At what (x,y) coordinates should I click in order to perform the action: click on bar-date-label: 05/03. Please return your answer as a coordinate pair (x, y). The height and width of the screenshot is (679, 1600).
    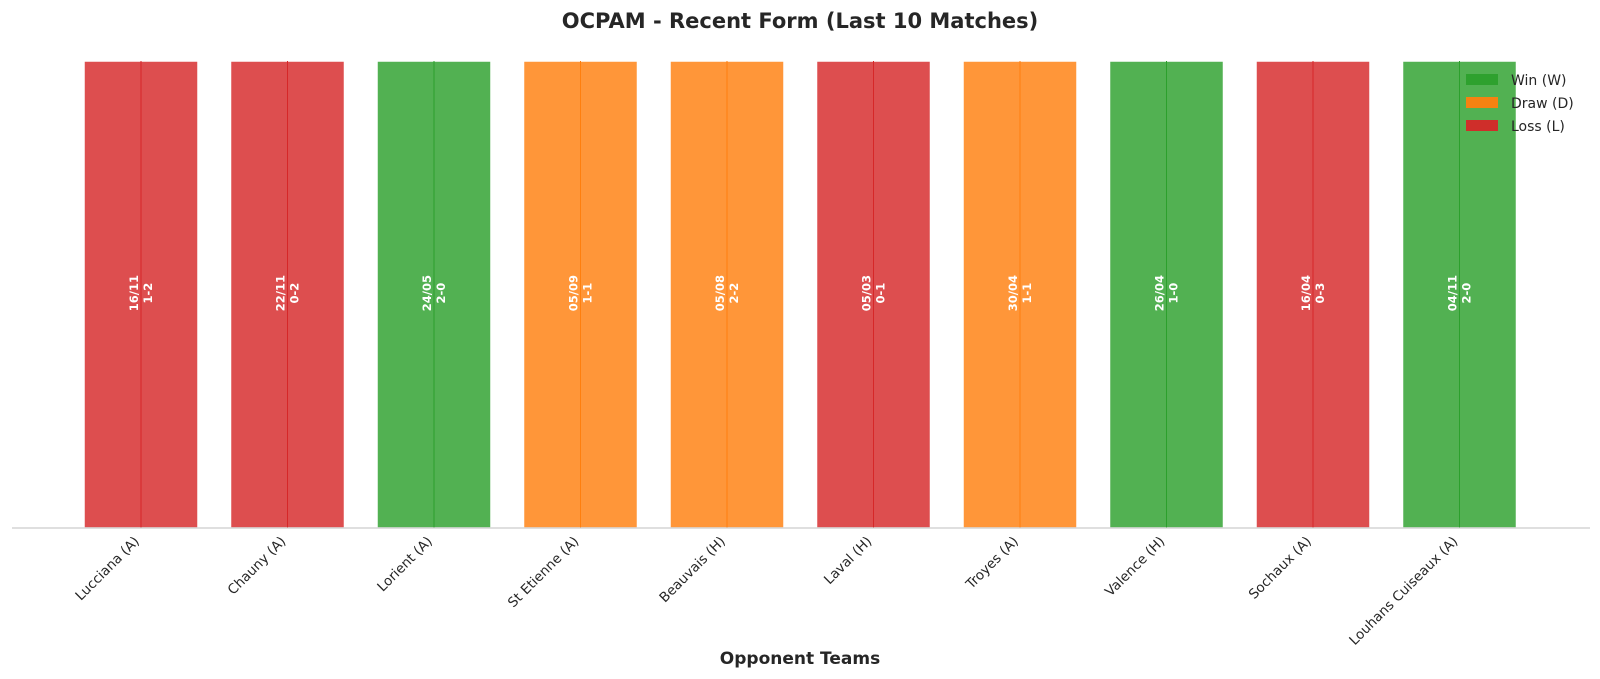
    Looking at the image, I should click on (867, 293).